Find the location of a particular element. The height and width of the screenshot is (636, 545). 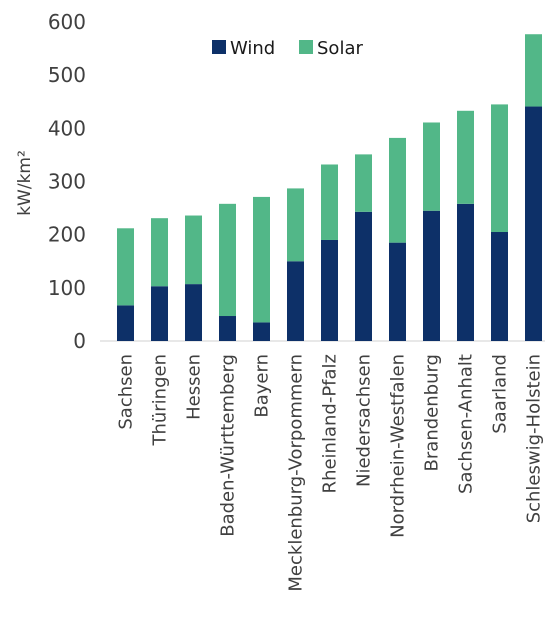

x-tick-label: Saarland is located at coordinates (500, 394).